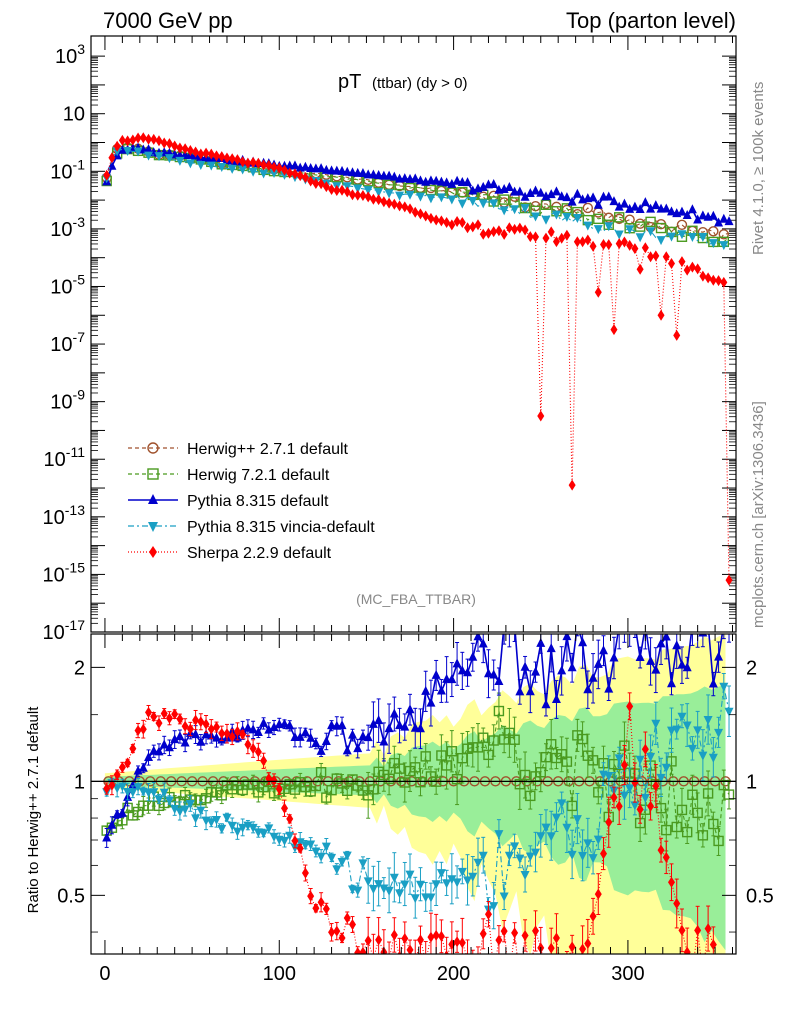 The width and height of the screenshot is (786, 1024). I want to click on ratio-y-tick-label-right: 1, so click(751, 782).